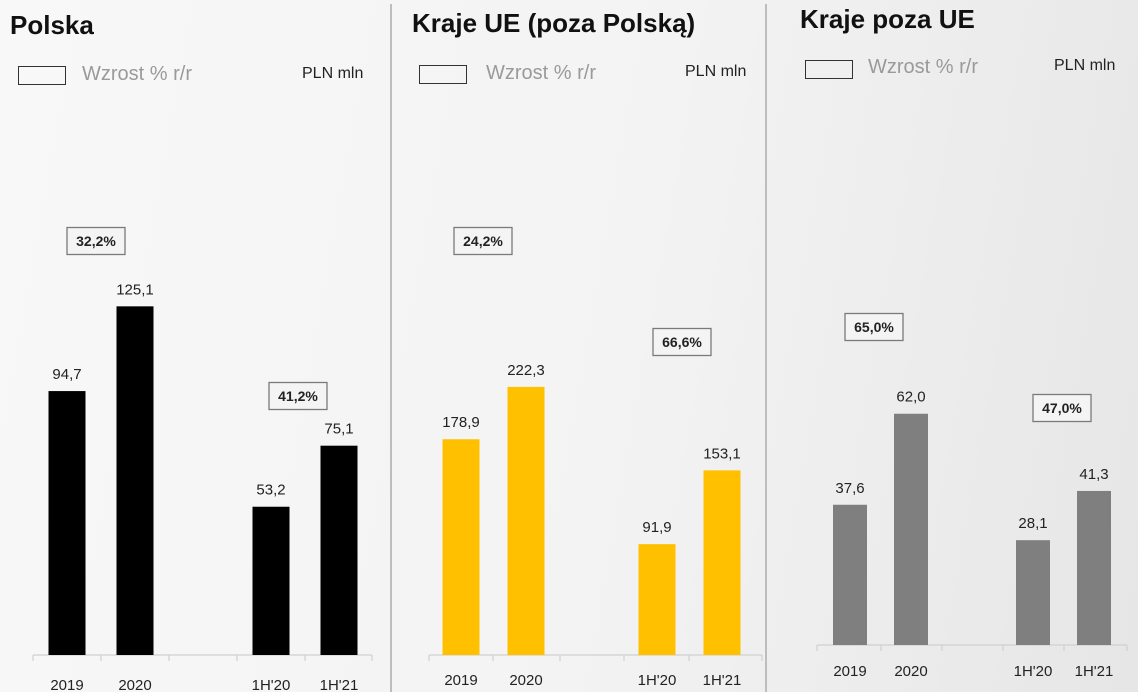 The width and height of the screenshot is (1138, 692). I want to click on bar-value-label: 125,1, so click(135, 289).